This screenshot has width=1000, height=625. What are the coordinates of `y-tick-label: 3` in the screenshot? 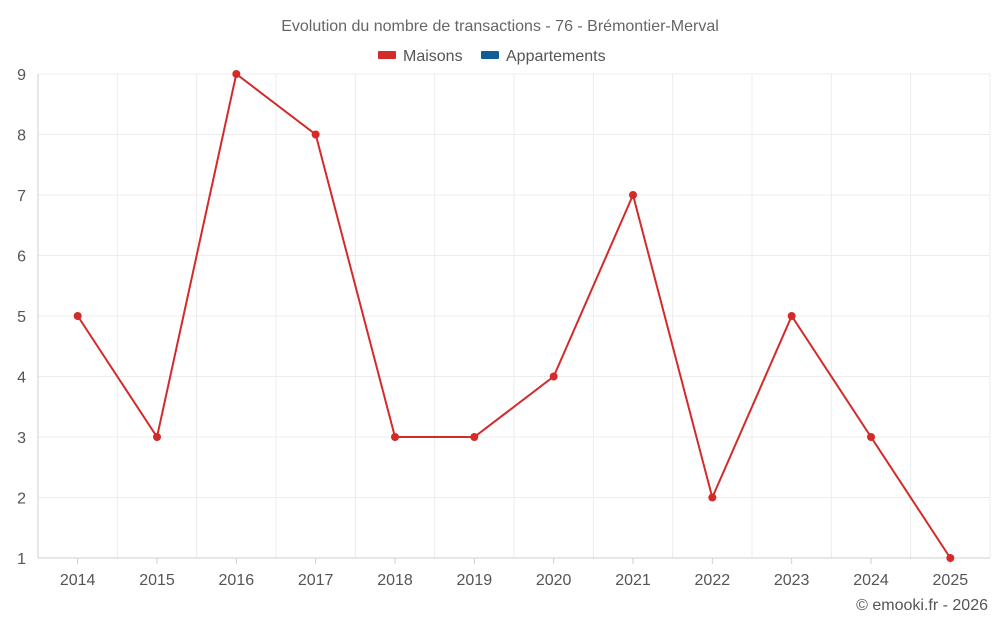 It's located at (21, 438).